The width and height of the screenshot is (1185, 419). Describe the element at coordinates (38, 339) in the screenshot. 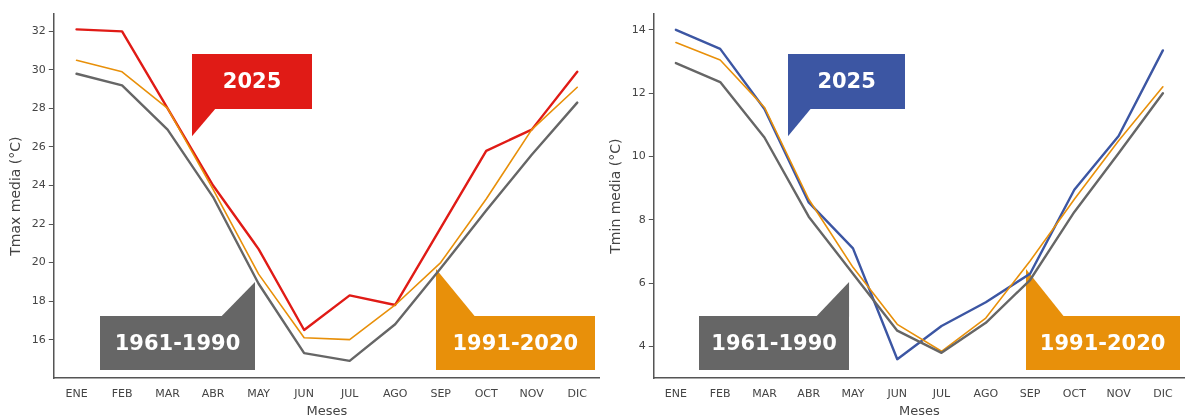

I see `y-tick-label: 16` at that location.